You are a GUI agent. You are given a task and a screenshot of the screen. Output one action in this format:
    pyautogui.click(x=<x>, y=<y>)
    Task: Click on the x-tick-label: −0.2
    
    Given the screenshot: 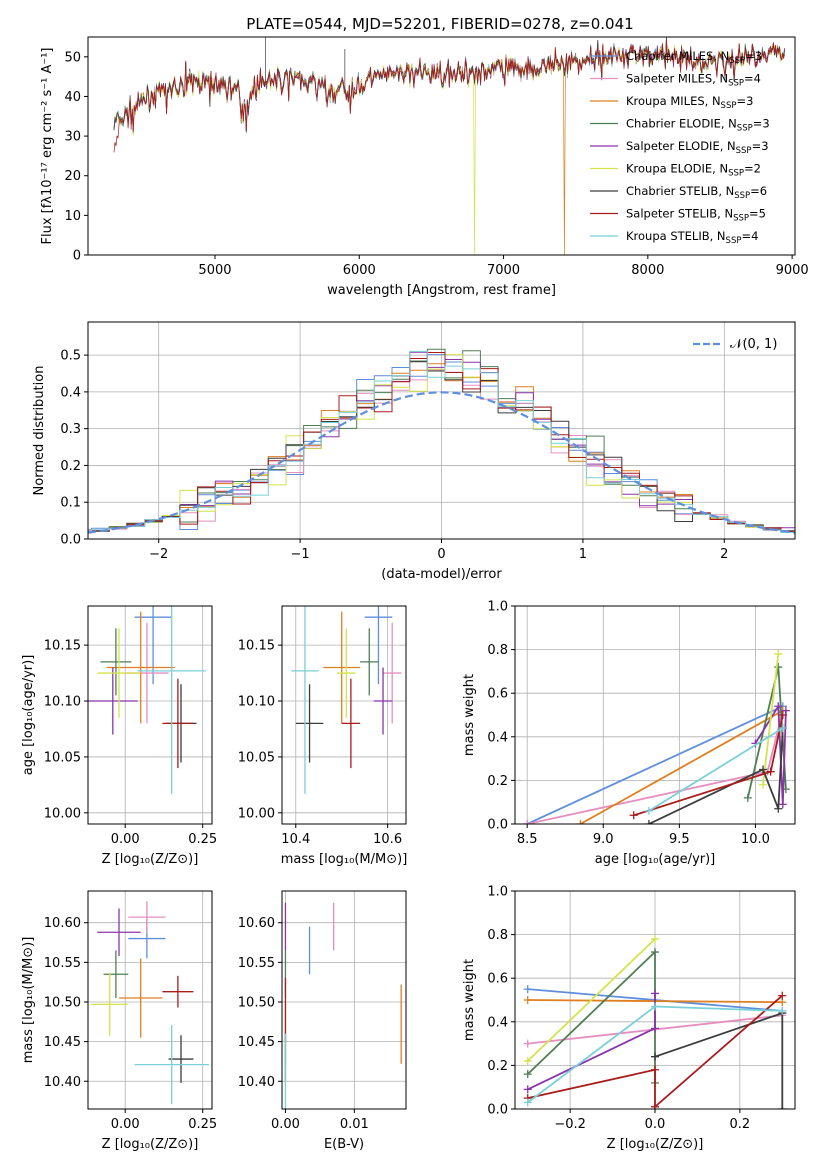 What is the action you would take?
    pyautogui.click(x=570, y=1124)
    